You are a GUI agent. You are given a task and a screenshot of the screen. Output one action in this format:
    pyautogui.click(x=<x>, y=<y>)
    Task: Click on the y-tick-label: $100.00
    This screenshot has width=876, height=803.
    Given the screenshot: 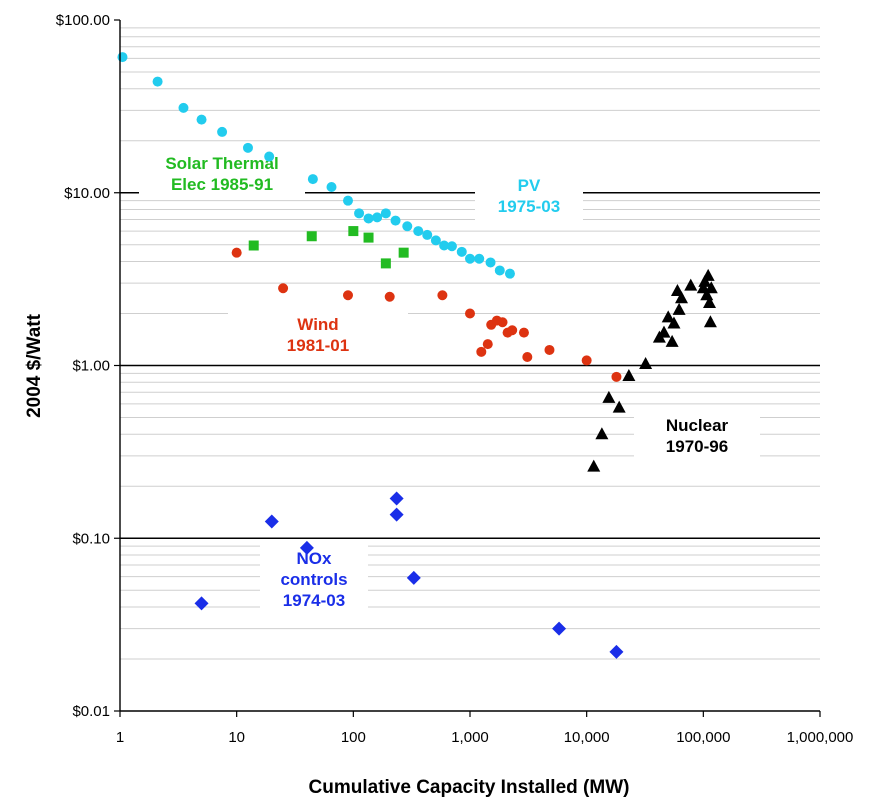 What is the action you would take?
    pyautogui.click(x=83, y=20)
    